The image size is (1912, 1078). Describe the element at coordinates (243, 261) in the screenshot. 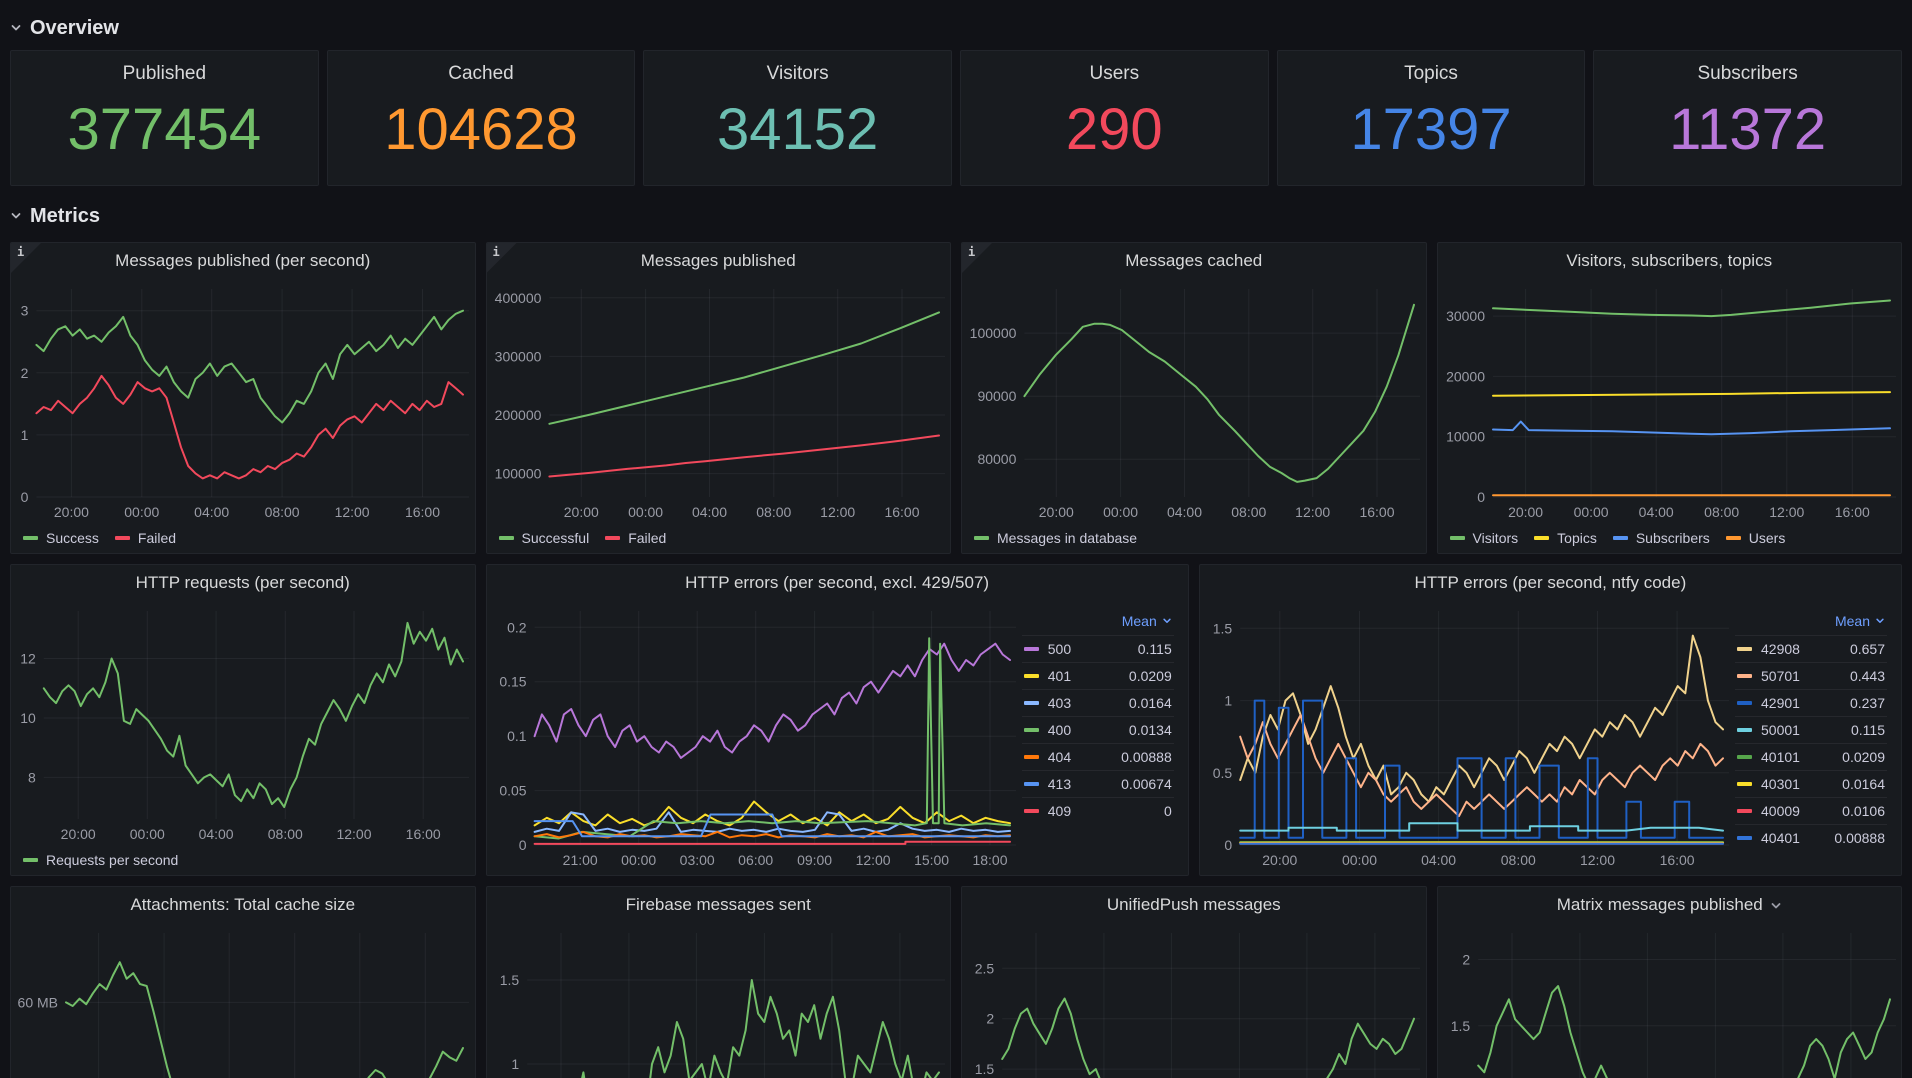

I see `panel-header: Messages published (per second)` at that location.